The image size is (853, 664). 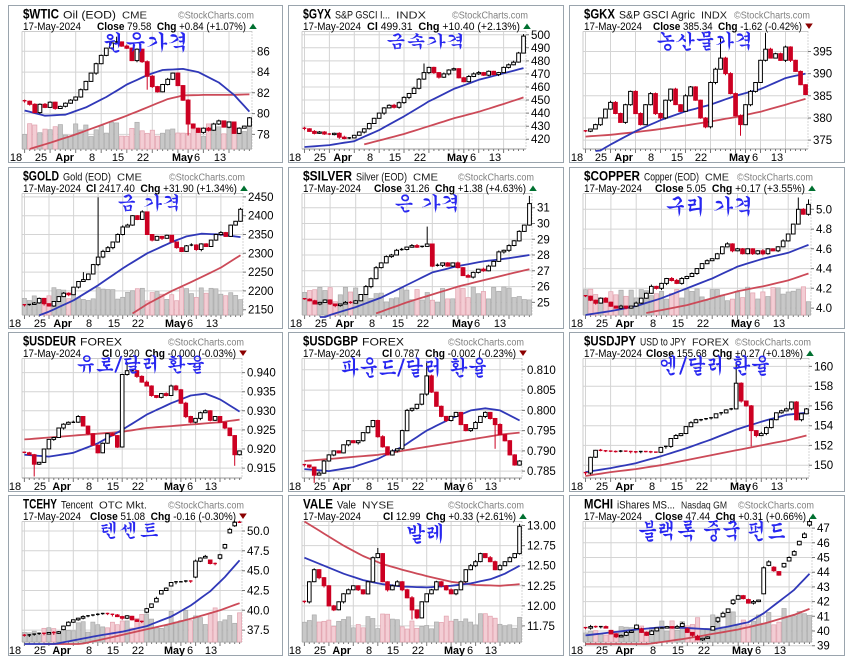 I want to click on svg-text: 2150, so click(x=261, y=311).